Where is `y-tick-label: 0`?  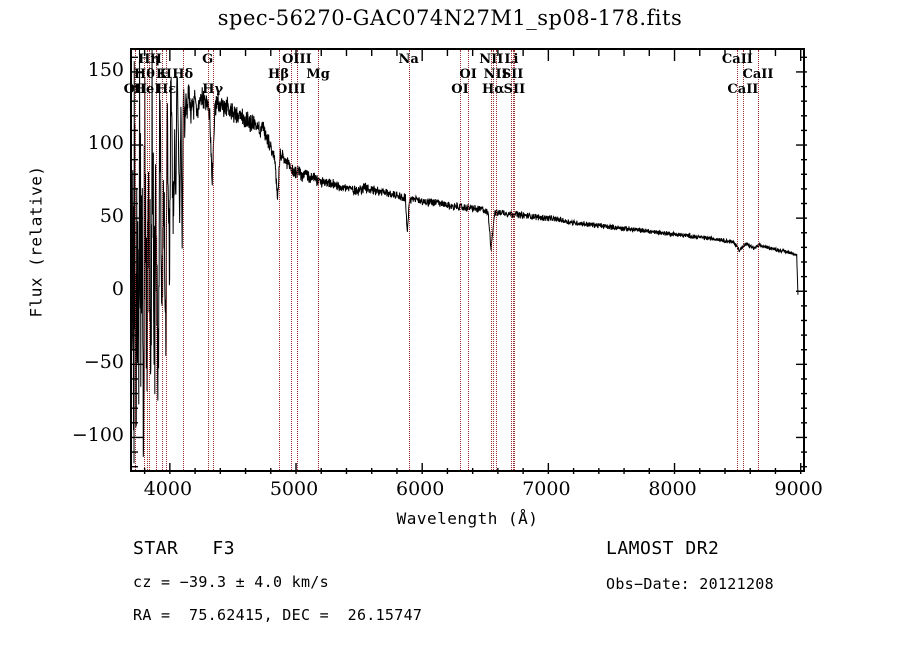 y-tick-label: 0 is located at coordinates (117, 289).